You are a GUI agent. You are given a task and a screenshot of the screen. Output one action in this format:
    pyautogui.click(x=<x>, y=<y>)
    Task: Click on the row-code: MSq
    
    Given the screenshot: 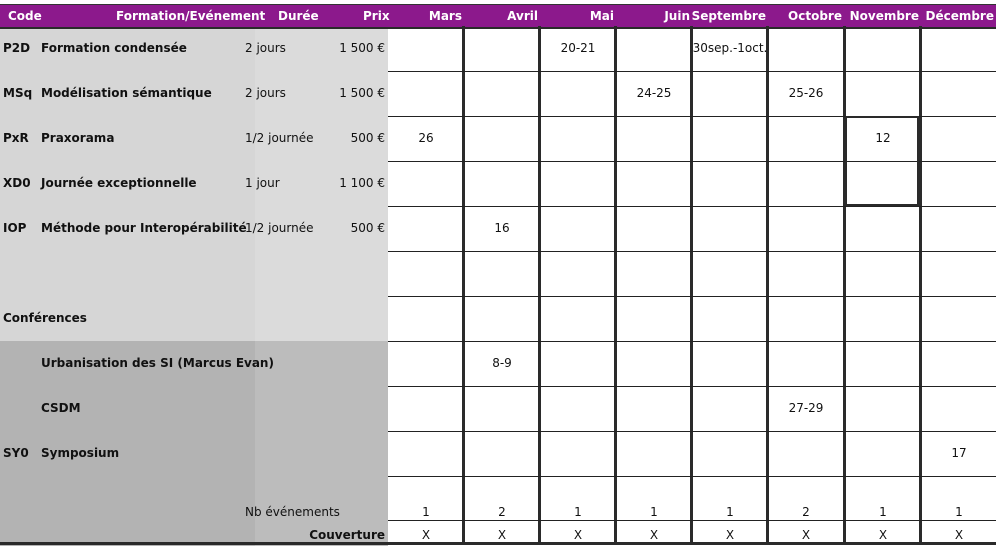 What is the action you would take?
    pyautogui.click(x=18, y=93)
    